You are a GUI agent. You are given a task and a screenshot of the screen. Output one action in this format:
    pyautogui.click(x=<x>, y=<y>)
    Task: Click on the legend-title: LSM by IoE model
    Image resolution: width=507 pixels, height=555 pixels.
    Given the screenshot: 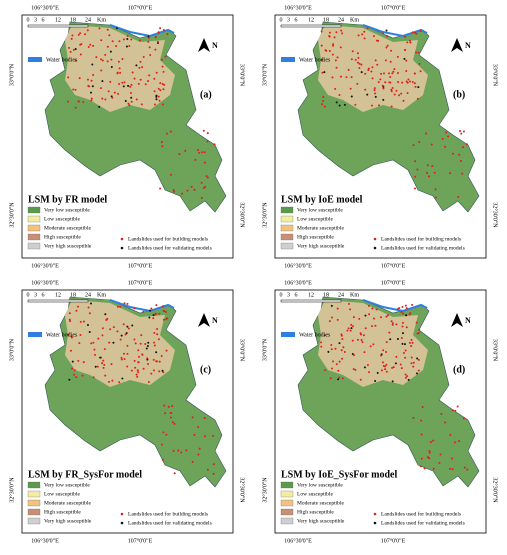 What is the action you would take?
    pyautogui.click(x=322, y=199)
    